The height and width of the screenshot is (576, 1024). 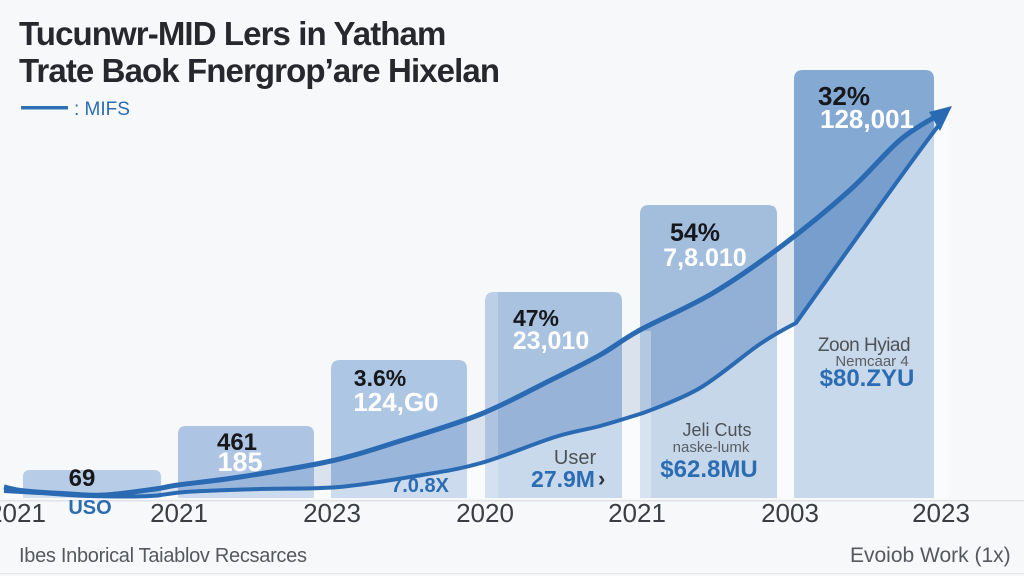 What do you see at coordinates (704, 258) in the screenshot?
I see `svg-text: 7,8.010` at bounding box center [704, 258].